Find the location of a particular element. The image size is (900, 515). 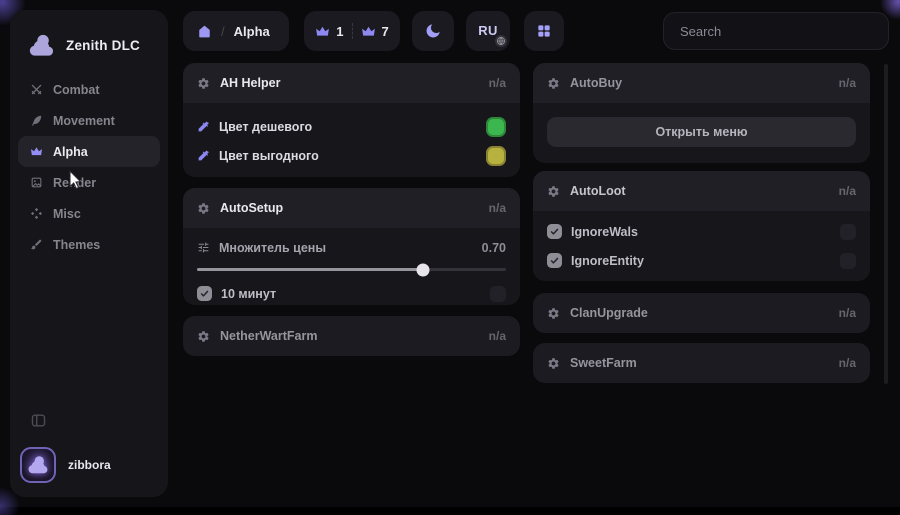

sidebar-item-misc: Misc is located at coordinates (89, 213).